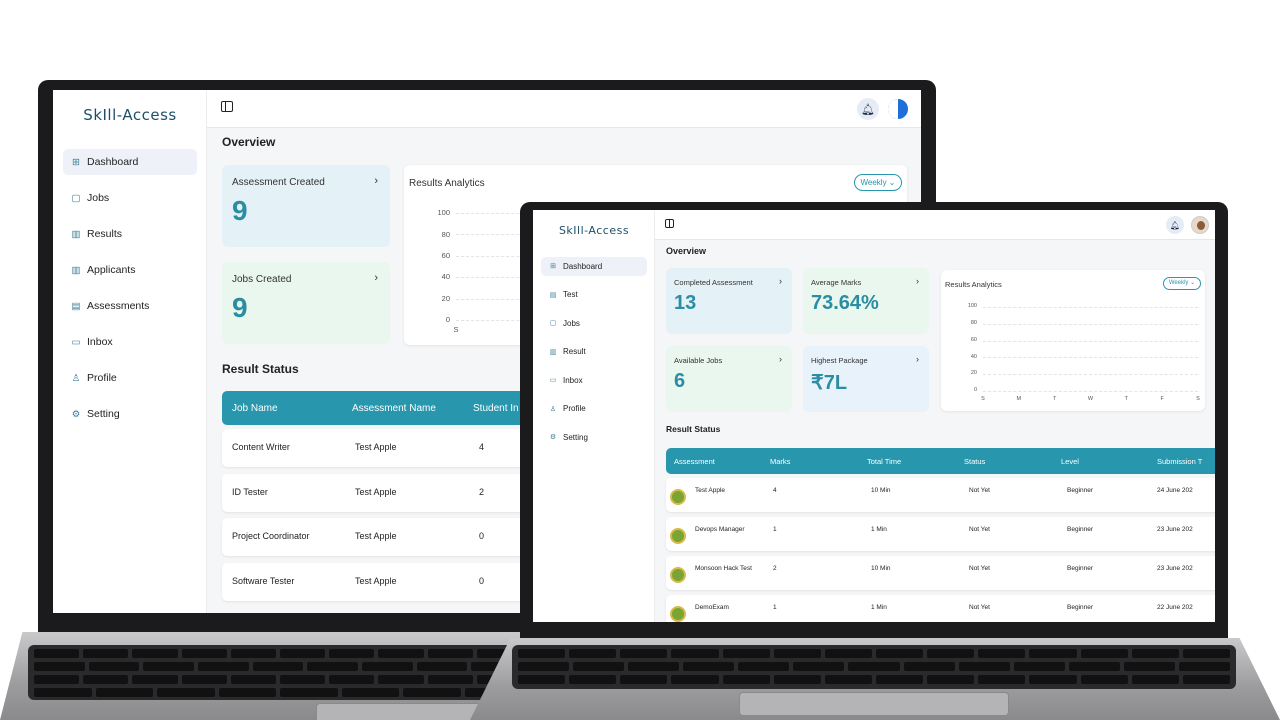 The image size is (1280, 720). Describe the element at coordinates (445, 298) in the screenshot. I see `y-tick-label: 20` at that location.